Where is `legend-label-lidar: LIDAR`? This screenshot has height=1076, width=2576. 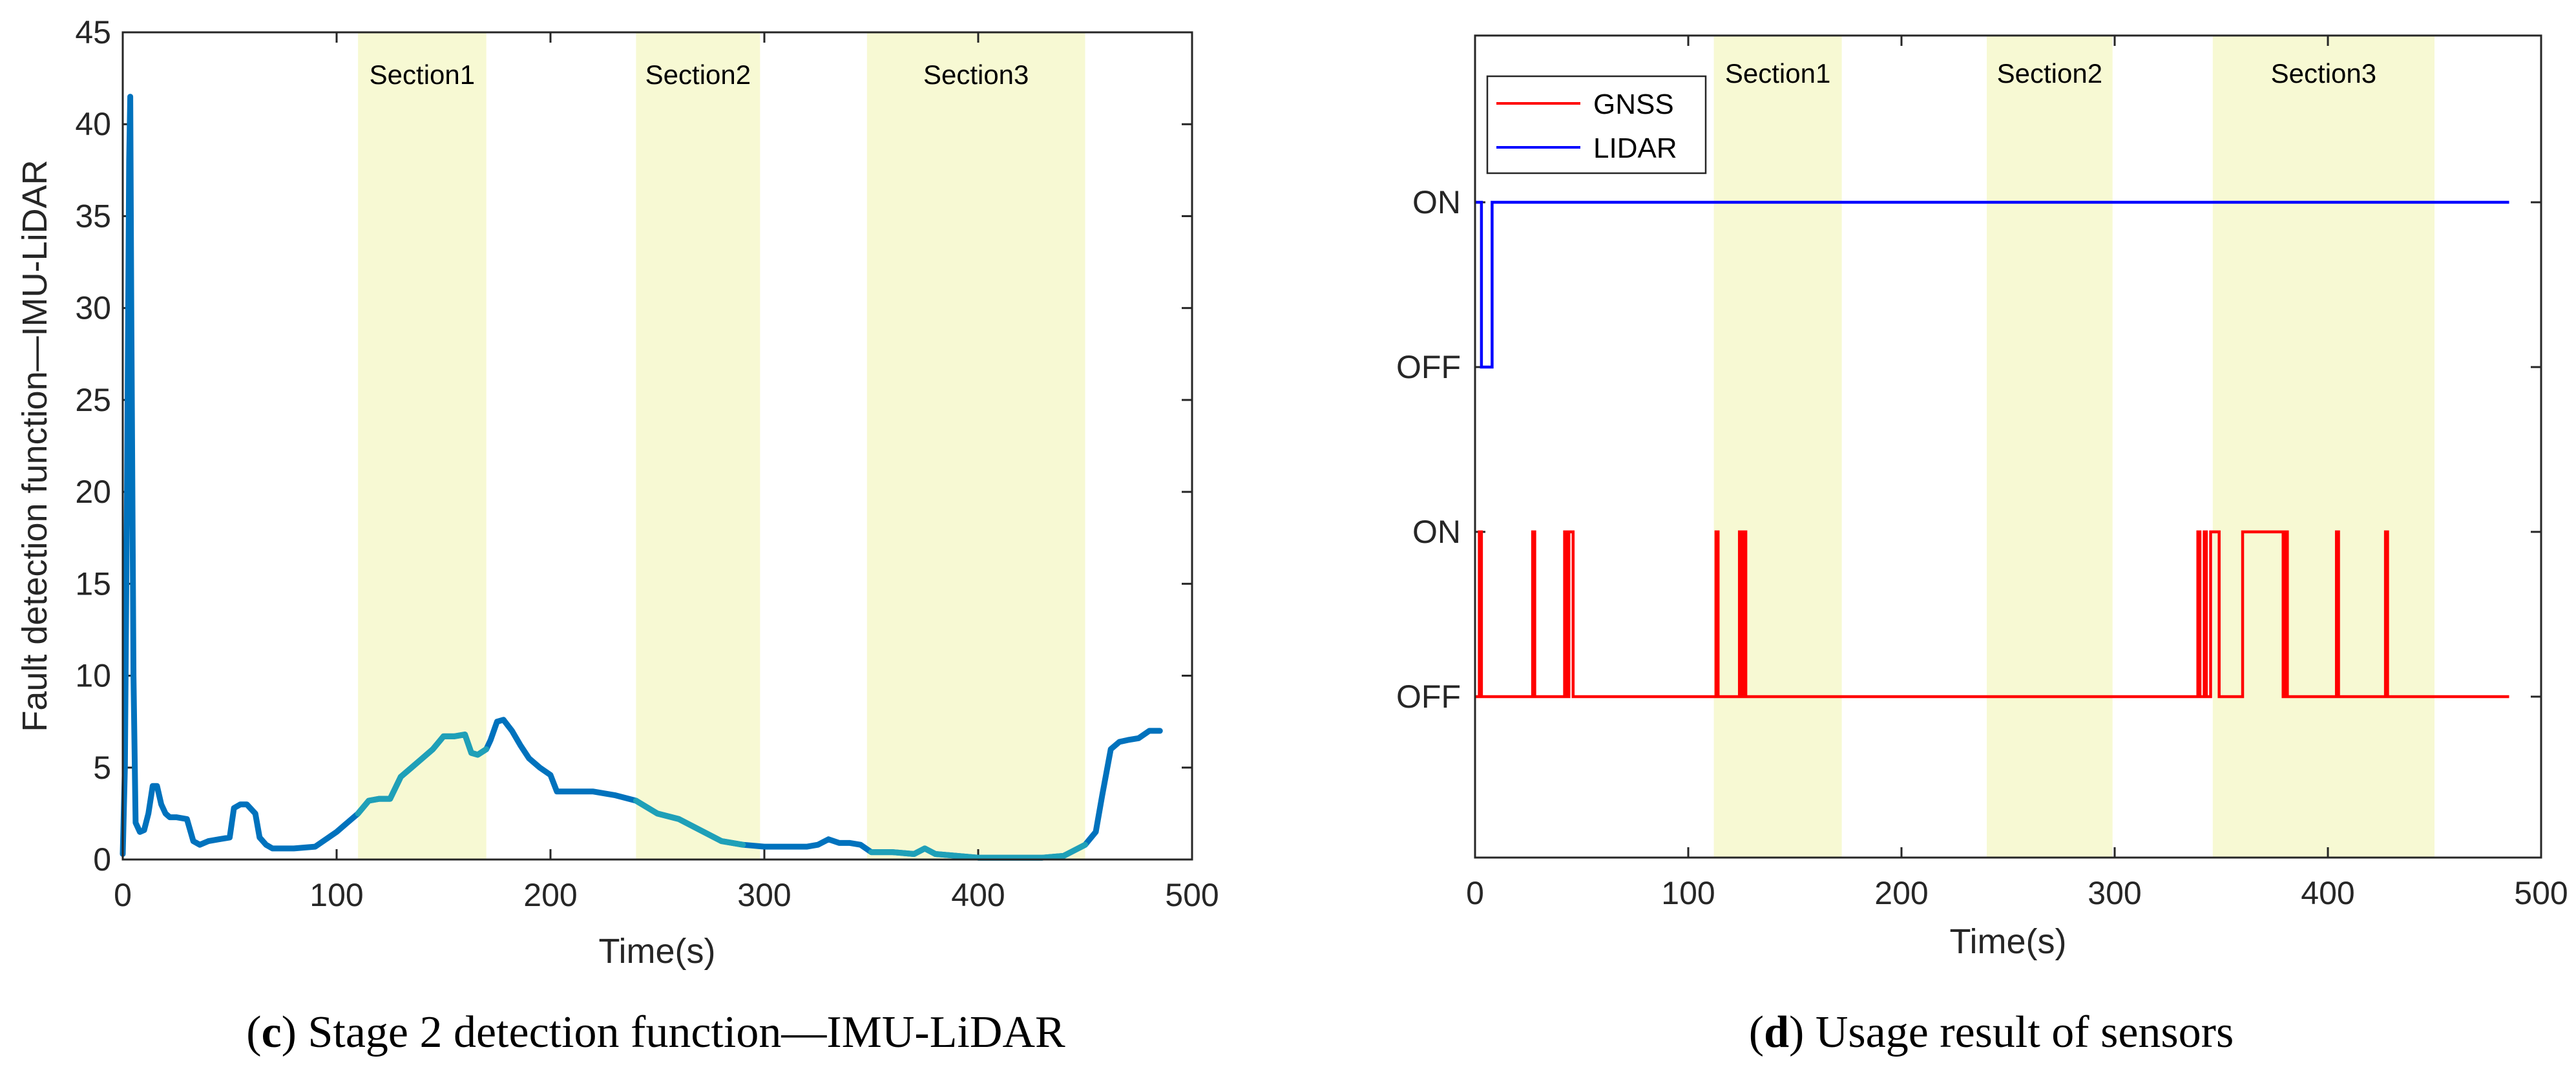
legend-label-lidar: LIDAR is located at coordinates (1635, 148).